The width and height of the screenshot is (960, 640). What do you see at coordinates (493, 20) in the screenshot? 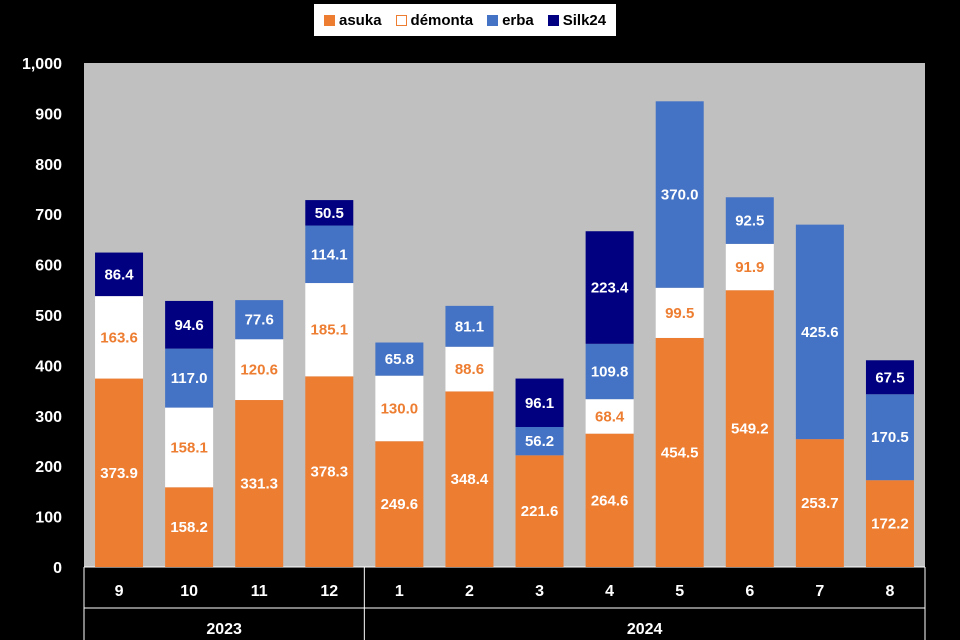
I see `legend-swatch-erba` at bounding box center [493, 20].